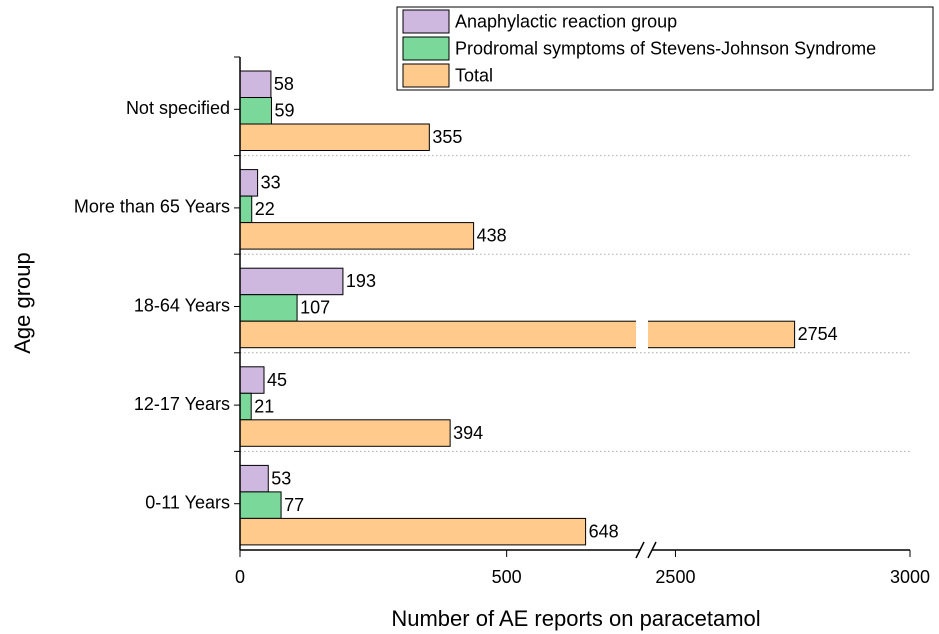  What do you see at coordinates (187, 502) in the screenshot?
I see `y-tick-label: 0-11 Years` at bounding box center [187, 502].